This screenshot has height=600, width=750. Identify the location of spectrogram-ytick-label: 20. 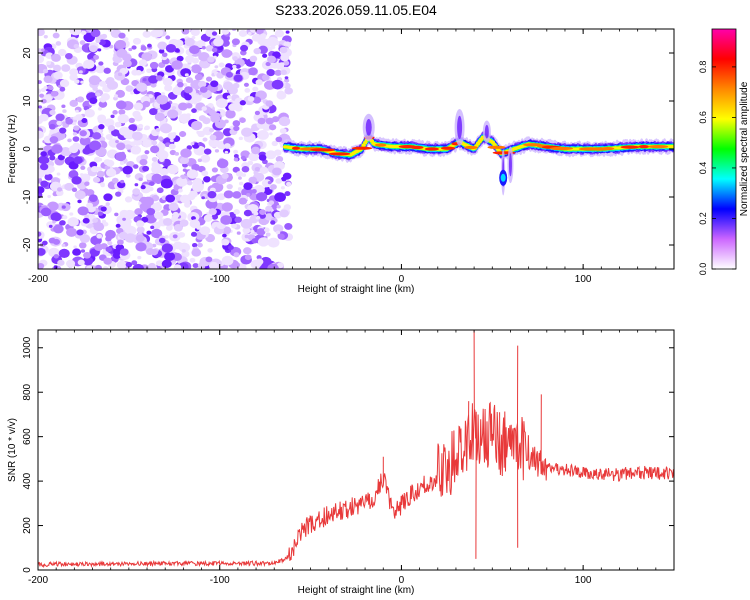
(27, 53).